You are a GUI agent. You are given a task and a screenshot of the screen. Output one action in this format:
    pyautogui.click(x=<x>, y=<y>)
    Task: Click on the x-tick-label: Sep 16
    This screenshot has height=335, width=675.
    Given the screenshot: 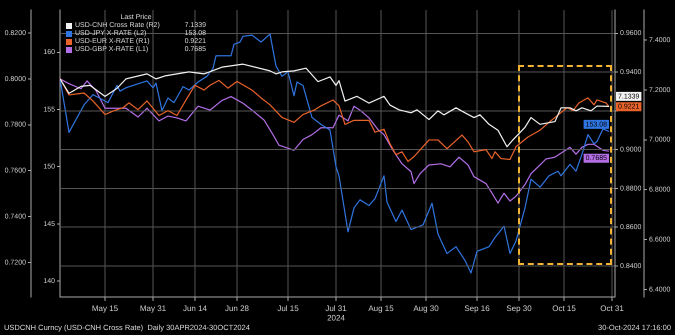 What is the action you would take?
    pyautogui.click(x=477, y=309)
    